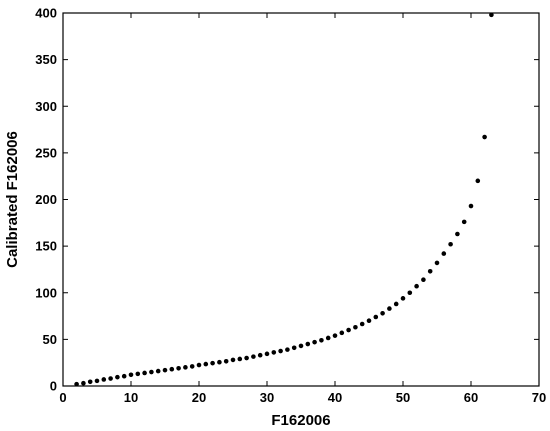  What do you see at coordinates (53, 386) in the screenshot?
I see `y-tick-label: 0` at bounding box center [53, 386].